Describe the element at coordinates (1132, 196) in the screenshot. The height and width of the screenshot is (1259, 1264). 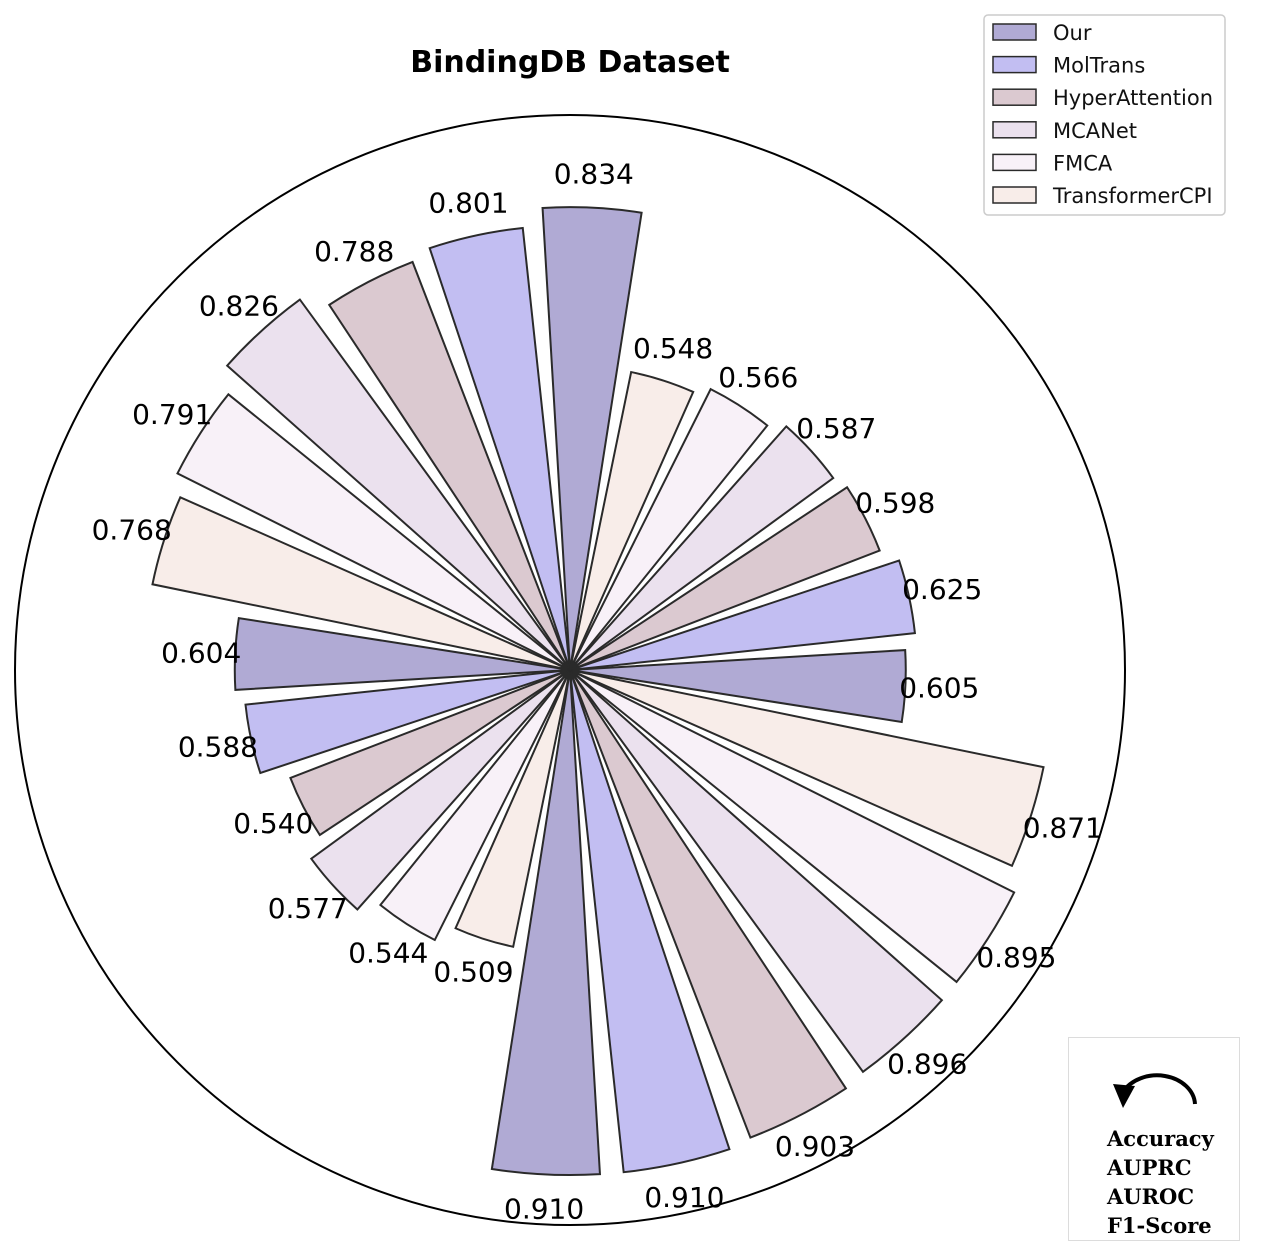
I see `legend-label-transformercpi: TransformerCPI` at that location.